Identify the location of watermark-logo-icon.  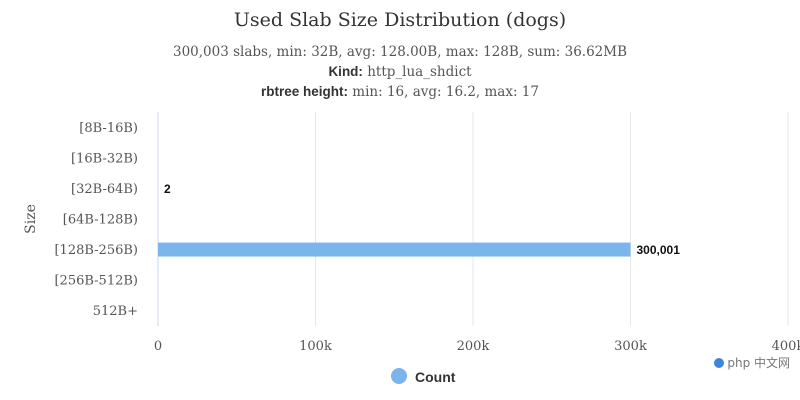
(719, 363).